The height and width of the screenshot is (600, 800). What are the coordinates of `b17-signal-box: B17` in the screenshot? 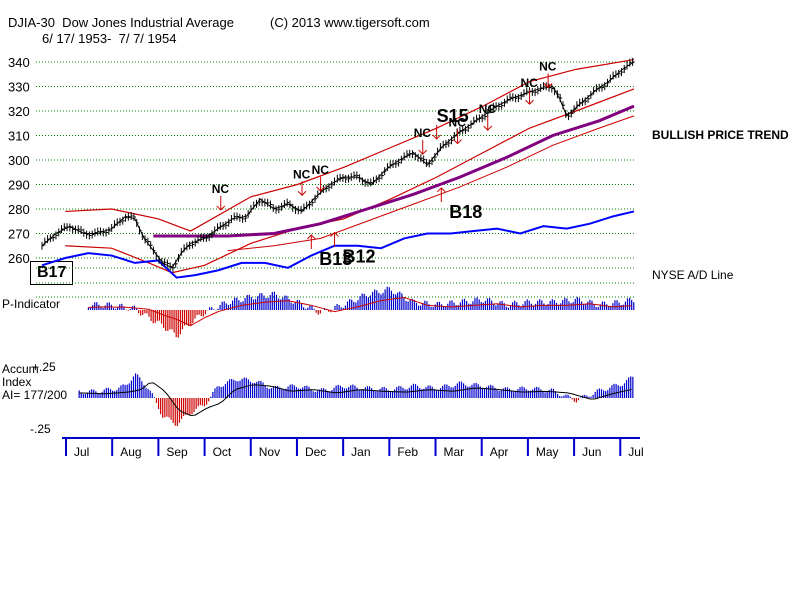 It's located at (52, 273).